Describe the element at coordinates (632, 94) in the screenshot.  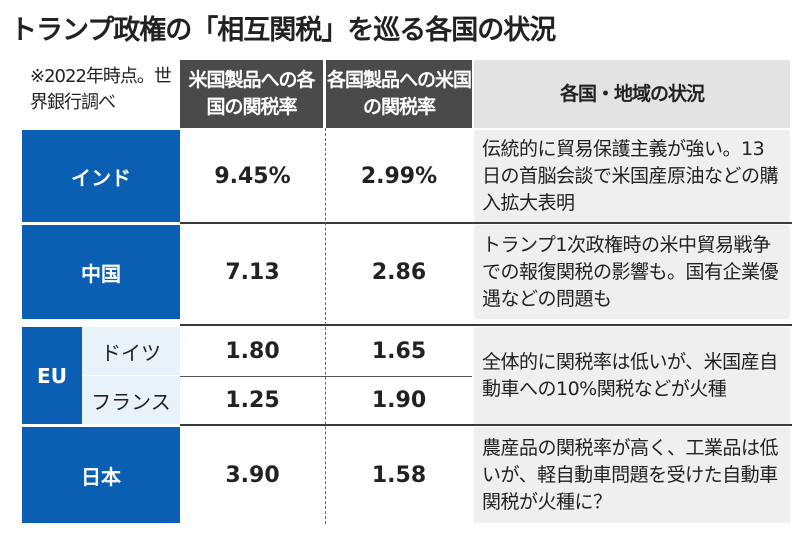
I see `header-status: 各国・地域の状況` at that location.